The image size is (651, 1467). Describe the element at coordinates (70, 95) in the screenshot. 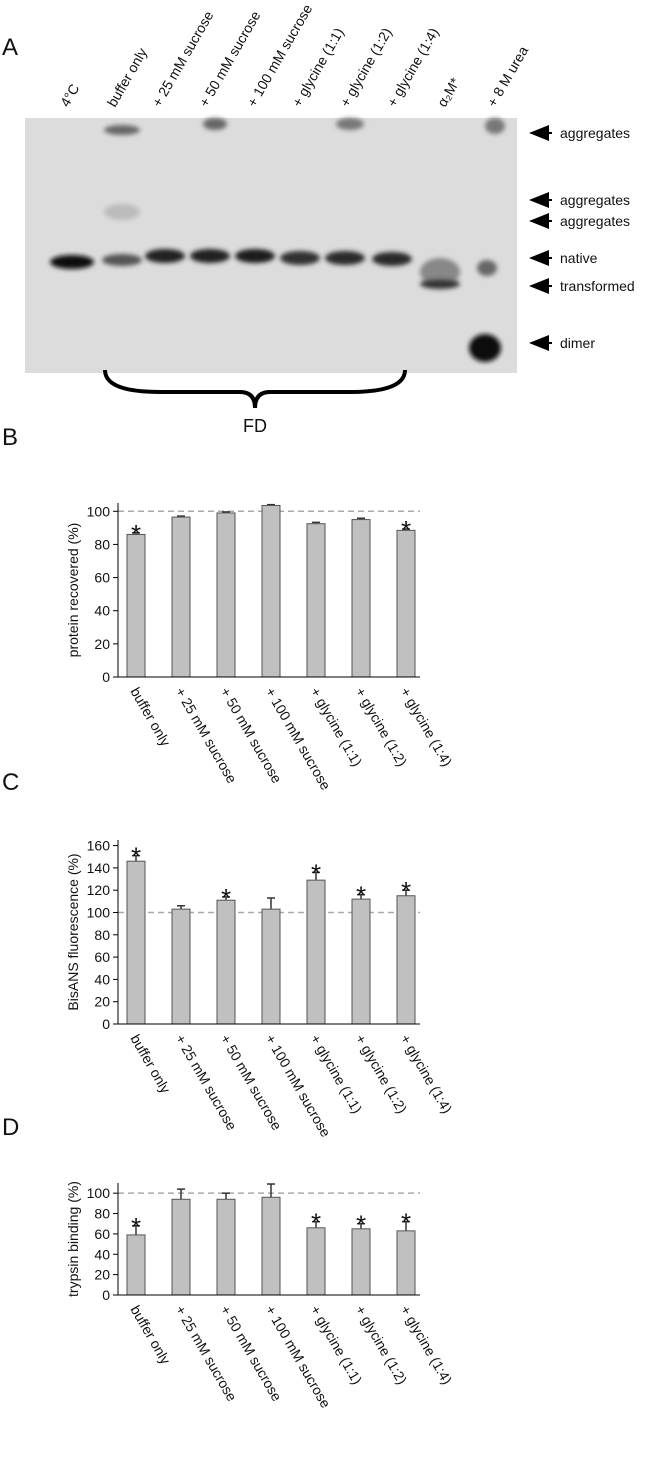

I see `lane-label: 4°C` at that location.